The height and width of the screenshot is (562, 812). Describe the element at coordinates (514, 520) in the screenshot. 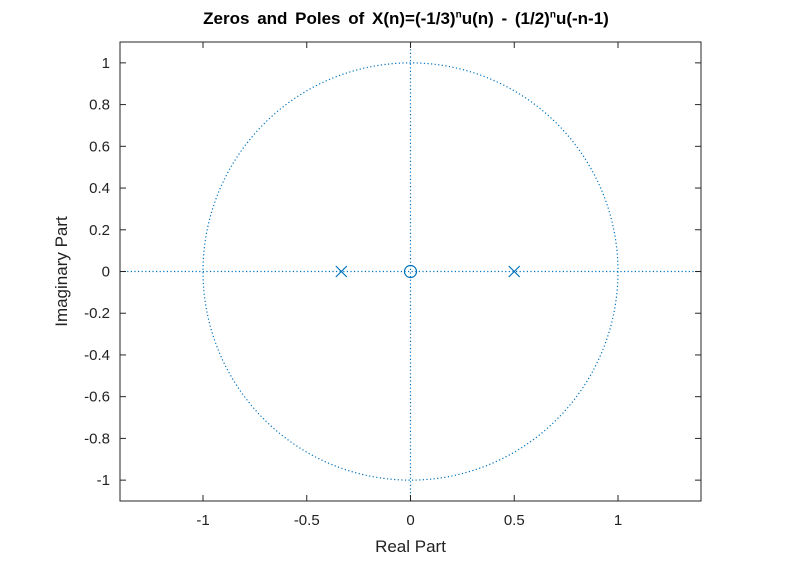

I see `x-tick-label: 0.5` at that location.